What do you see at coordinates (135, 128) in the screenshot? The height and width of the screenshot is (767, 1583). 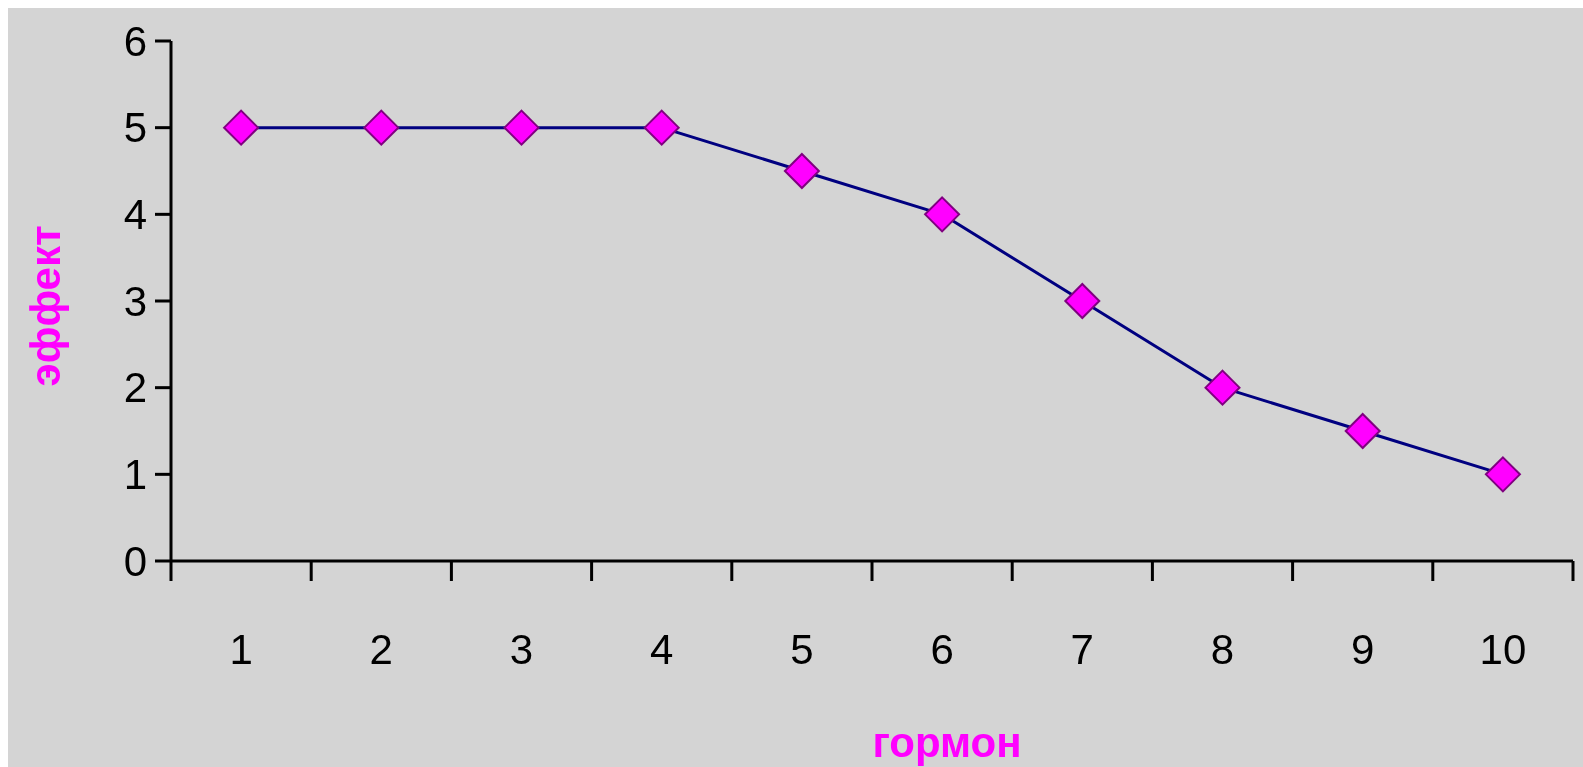 I see `y-tick-label: 5` at bounding box center [135, 128].